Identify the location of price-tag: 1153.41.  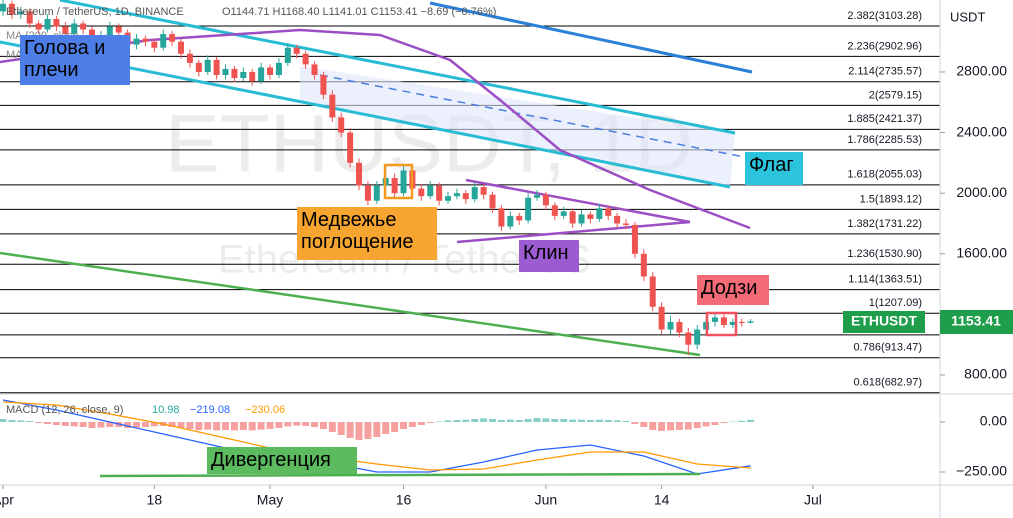
(976, 321).